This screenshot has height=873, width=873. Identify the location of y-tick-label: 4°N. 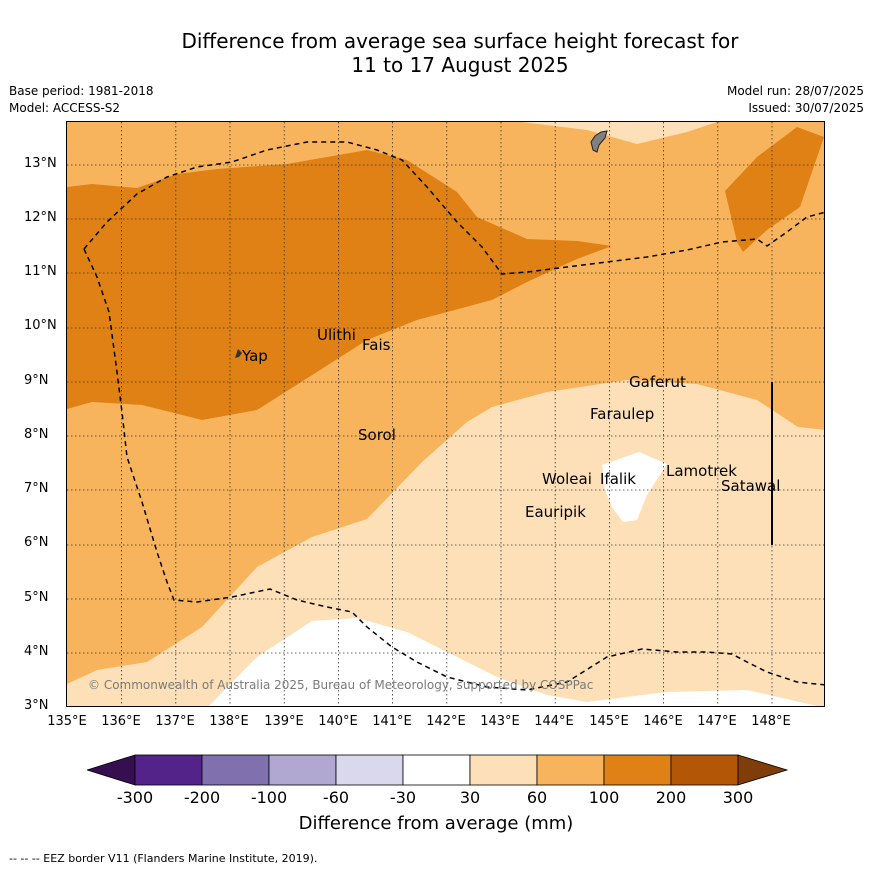
(36, 651).